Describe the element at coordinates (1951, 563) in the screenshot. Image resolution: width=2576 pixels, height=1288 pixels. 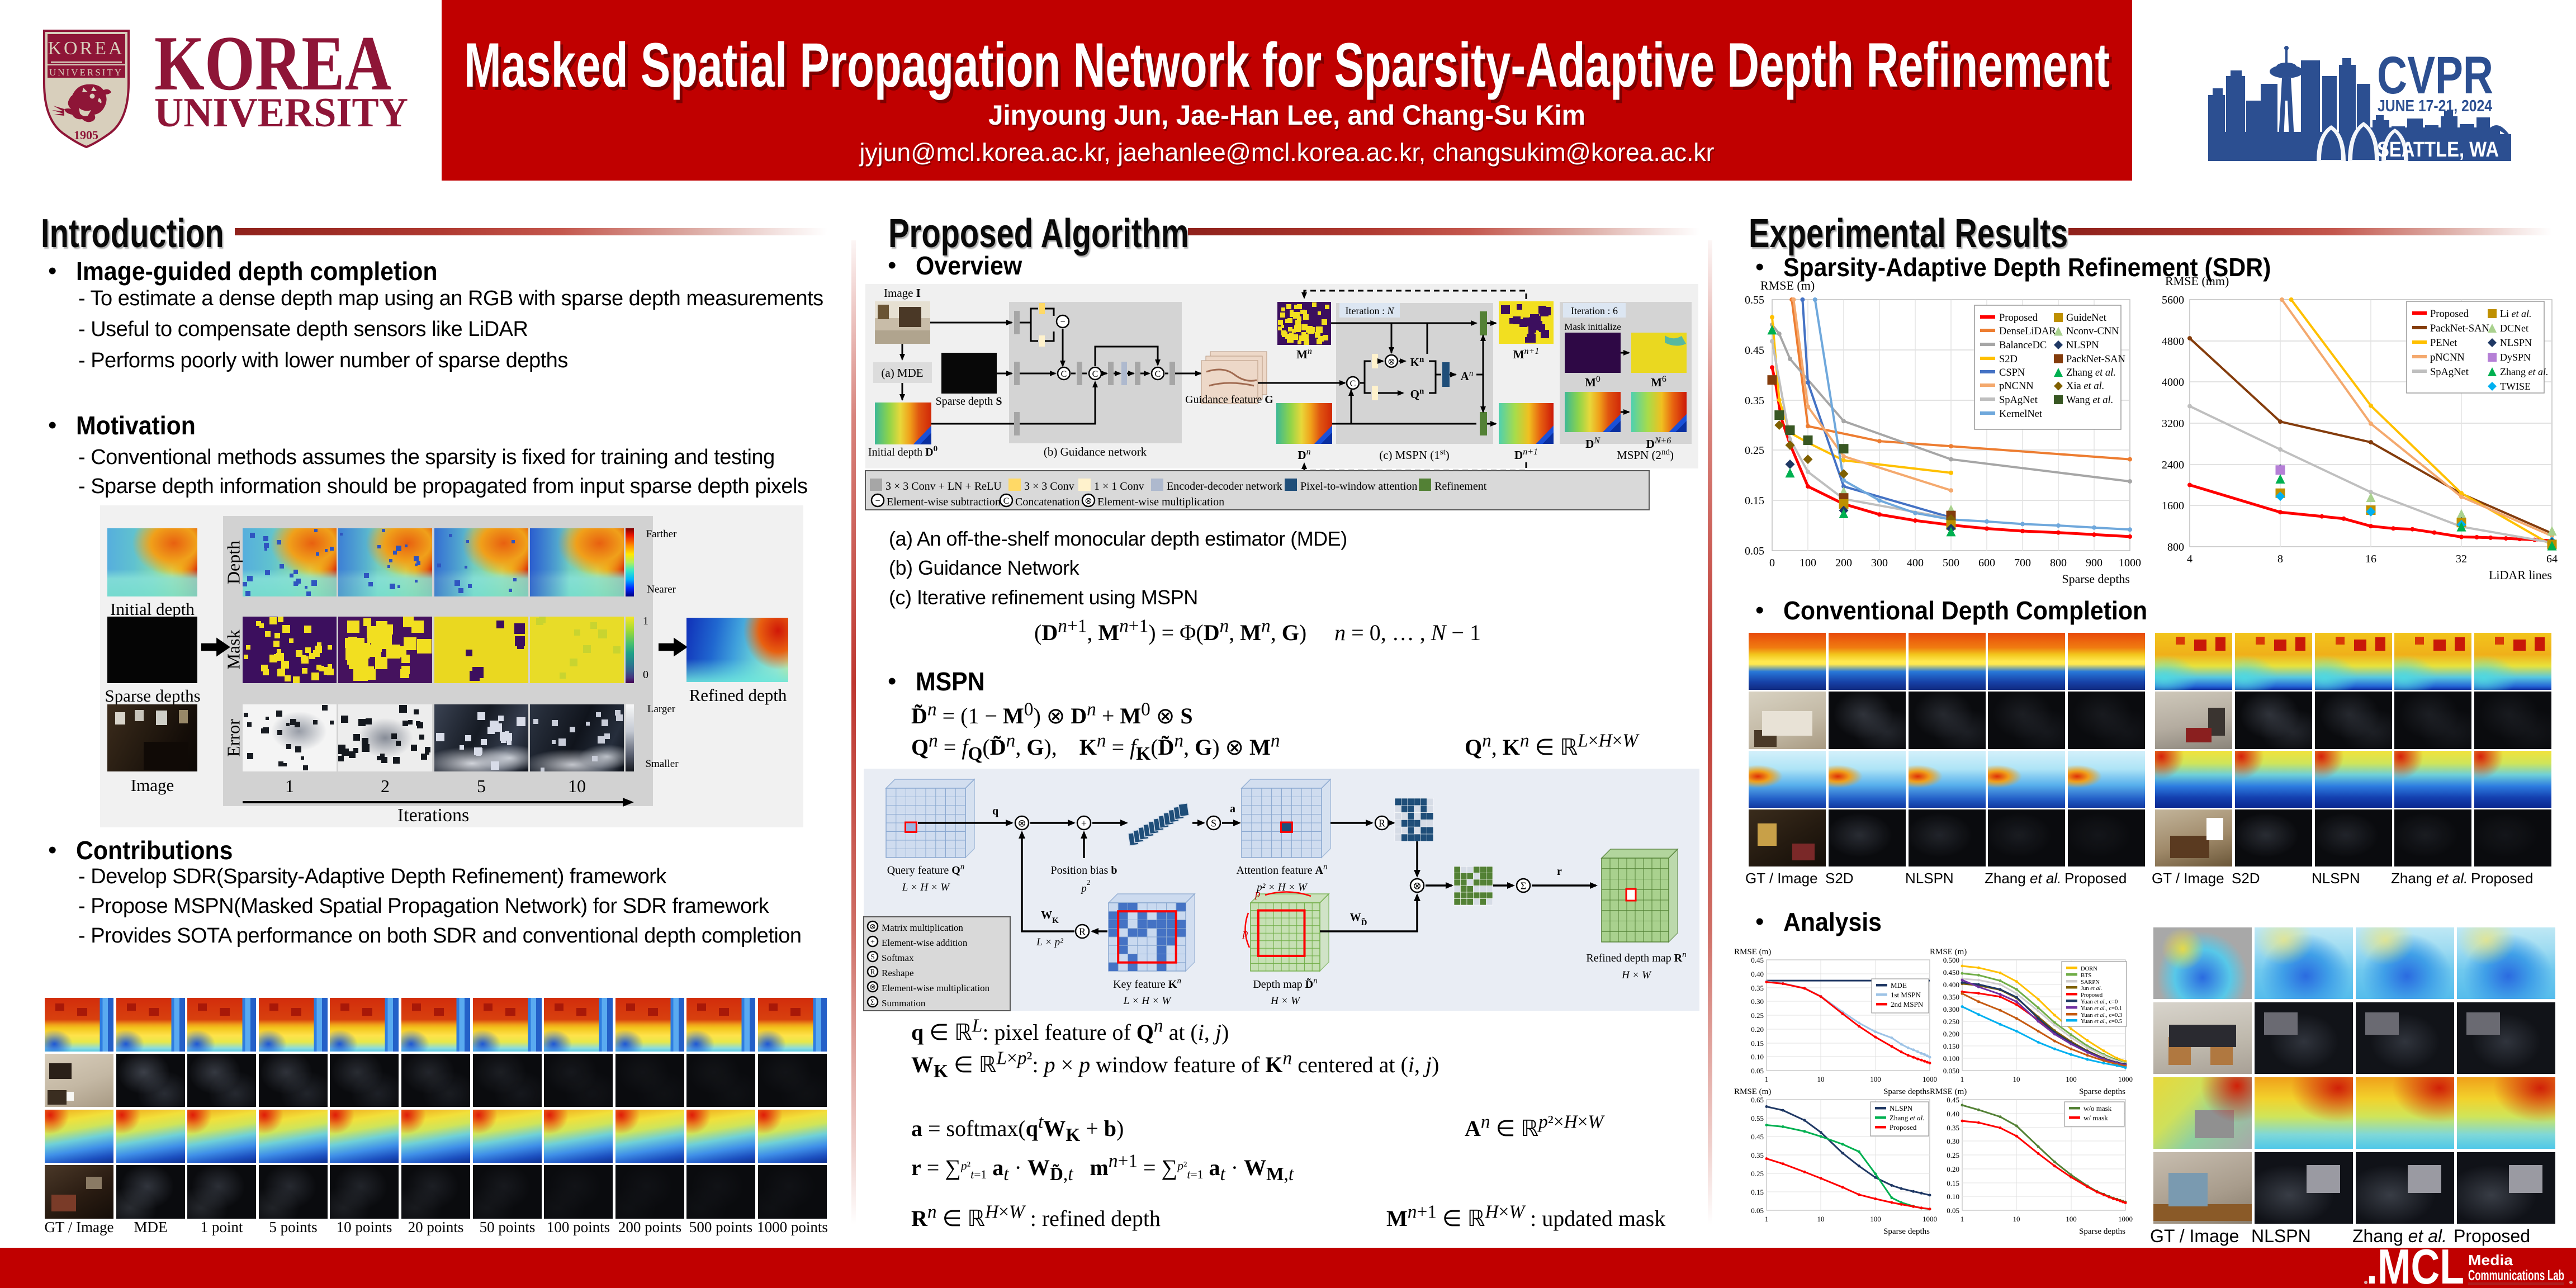
I see `svg-text: 500` at that location.